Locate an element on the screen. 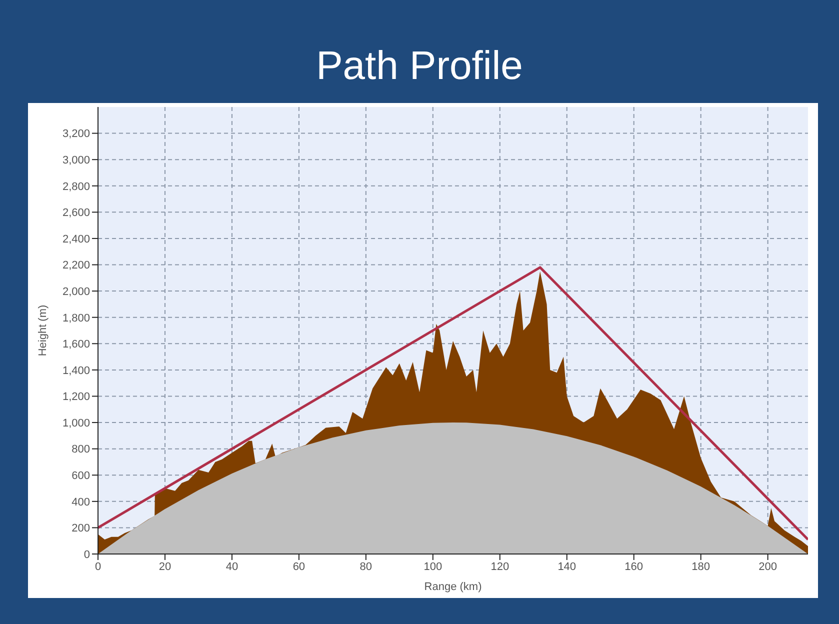 The image size is (839, 624). y-axis-title: Height (m) is located at coordinates (42, 330).